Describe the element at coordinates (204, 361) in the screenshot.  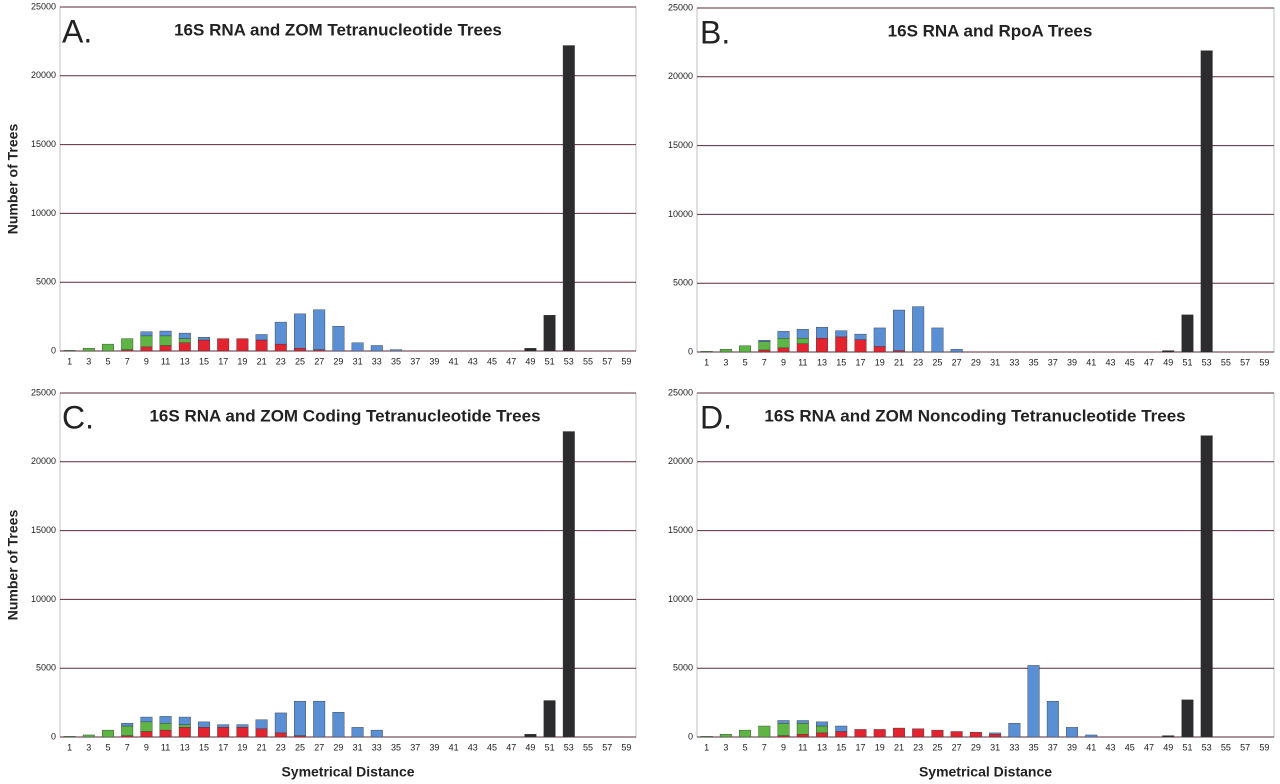
I see `x-tick-label: 15` at that location.